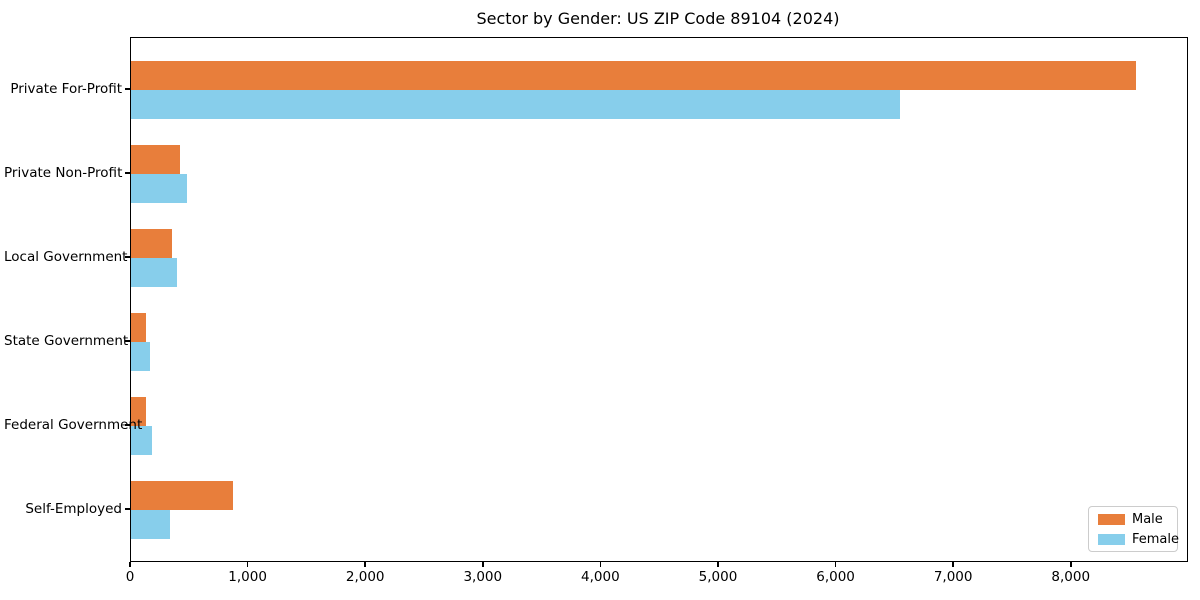 Image resolution: width=1200 pixels, height=600 pixels. I want to click on legend-entry-male: Male, so click(1133, 519).